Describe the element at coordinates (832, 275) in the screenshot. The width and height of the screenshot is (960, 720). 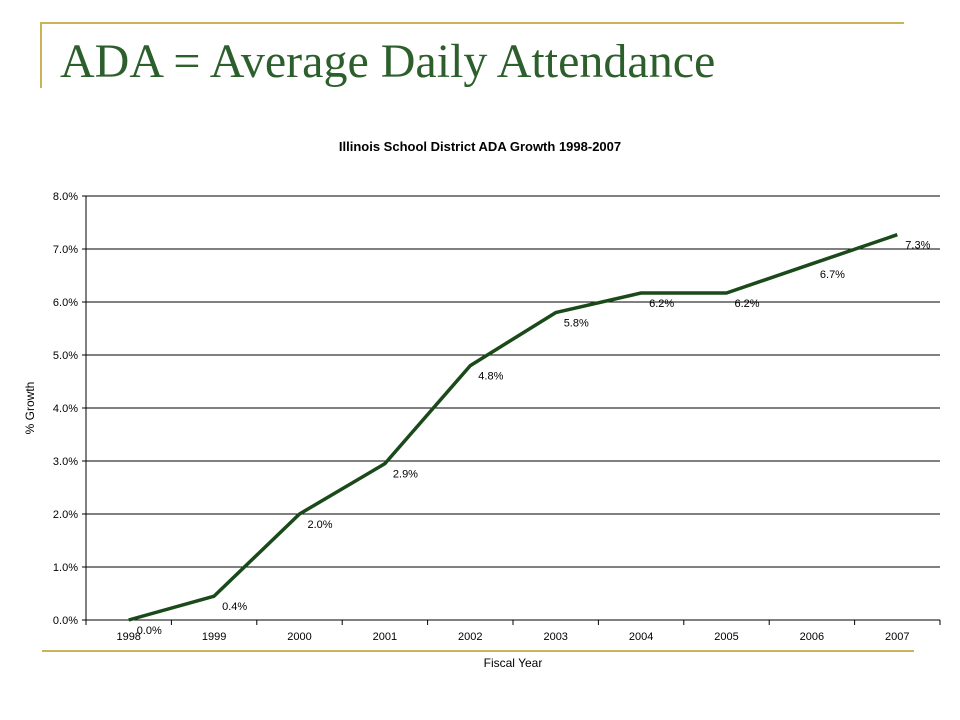
I see `data-label: 6.7%` at that location.